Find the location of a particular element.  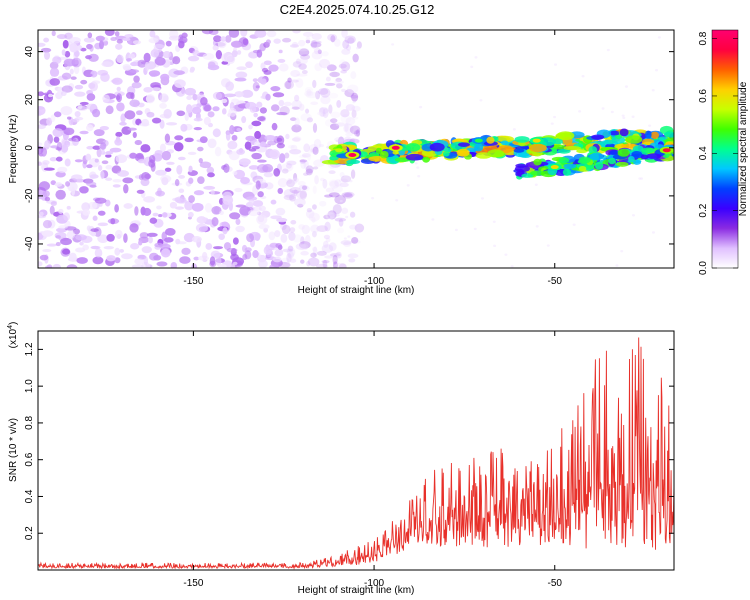

colorbar-tick-label: 0.4 is located at coordinates (703, 153).